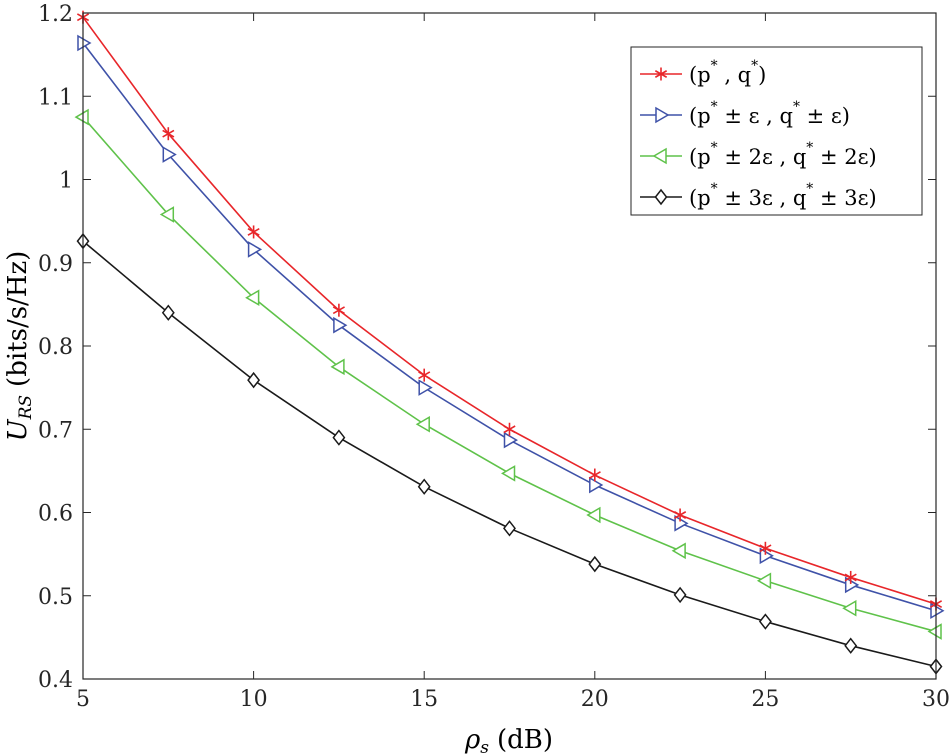 The height and width of the screenshot is (754, 950). I want to click on x-tick-label: 10, so click(254, 699).